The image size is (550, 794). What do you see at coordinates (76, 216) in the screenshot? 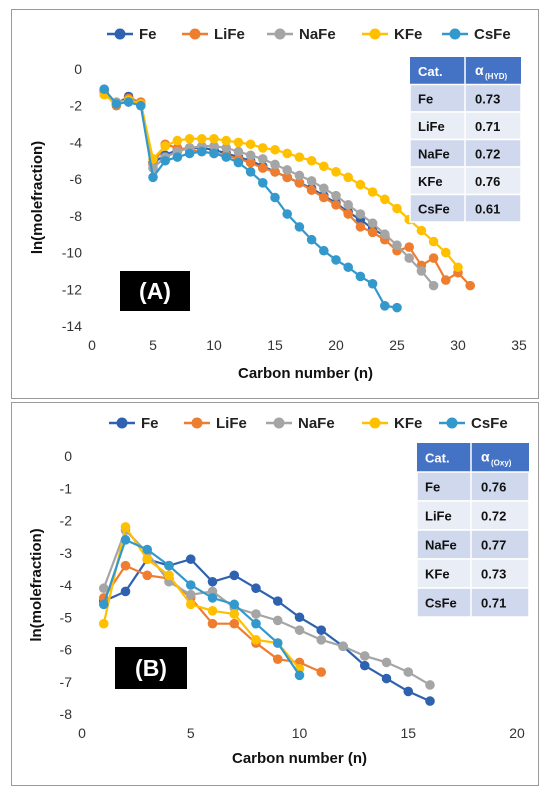
I see `y-tick-label: -8` at bounding box center [76, 216].